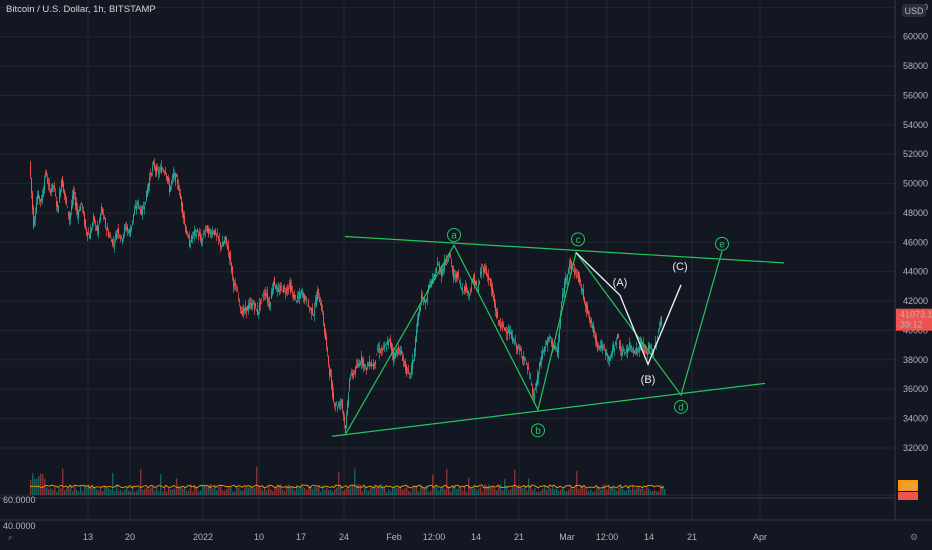 The width and height of the screenshot is (932, 550). Describe the element at coordinates (722, 243) in the screenshot. I see `wave-label-circle-e` at that location.